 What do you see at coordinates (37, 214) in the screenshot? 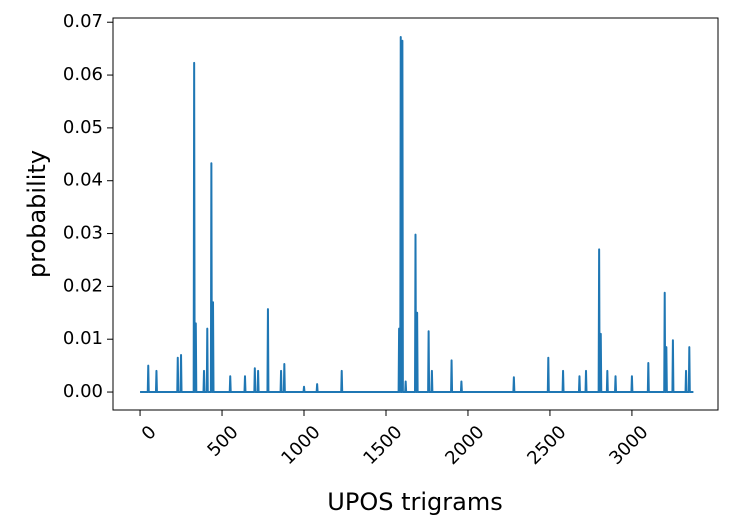
I see `y-axis-label: probability` at bounding box center [37, 214].